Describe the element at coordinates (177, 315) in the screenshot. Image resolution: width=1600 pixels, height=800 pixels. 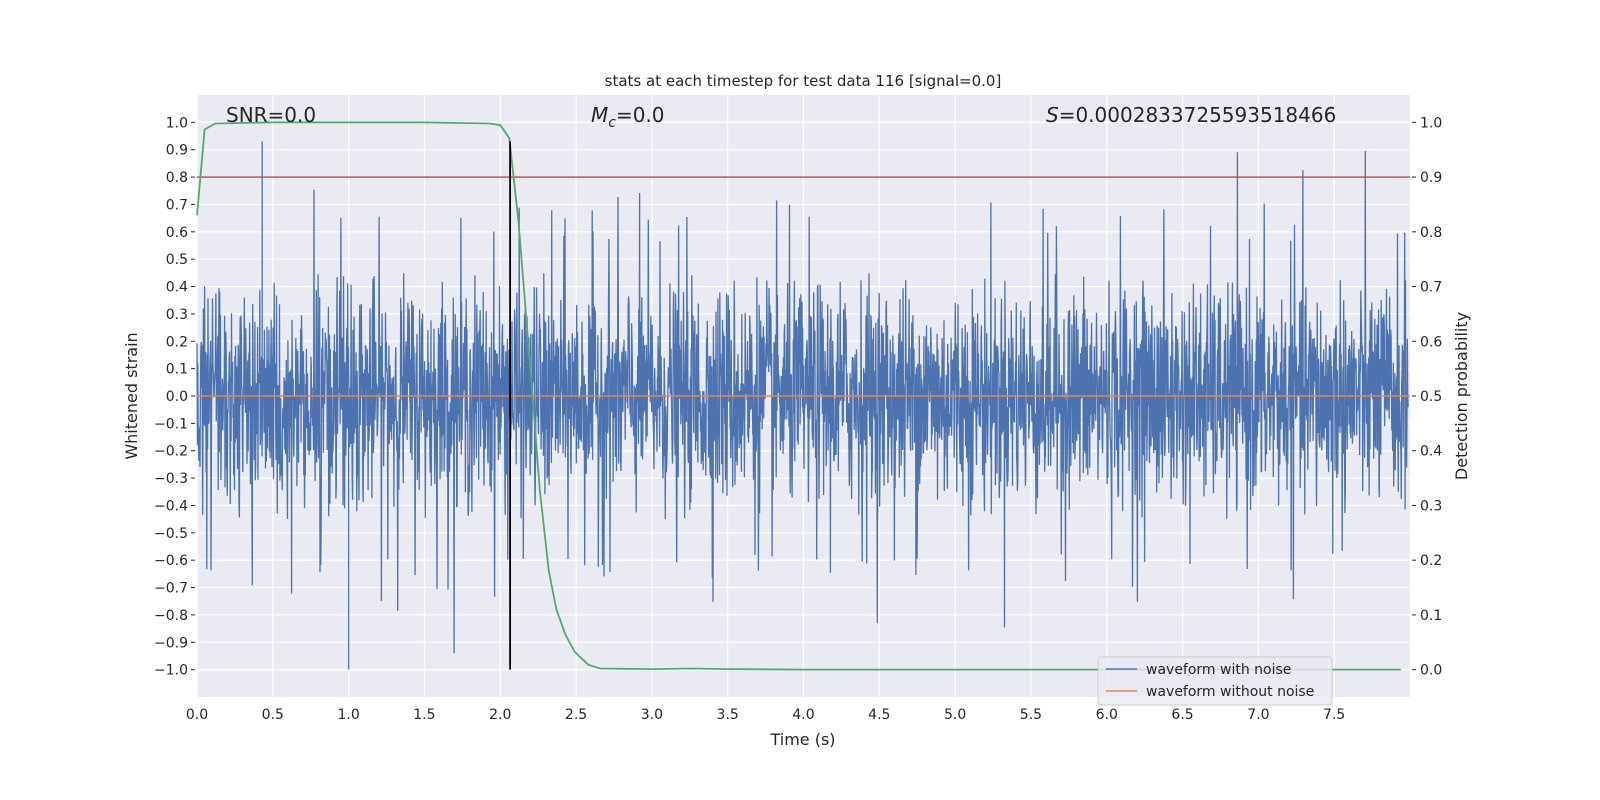
I see `y-tick-label: 0.3` at that location.